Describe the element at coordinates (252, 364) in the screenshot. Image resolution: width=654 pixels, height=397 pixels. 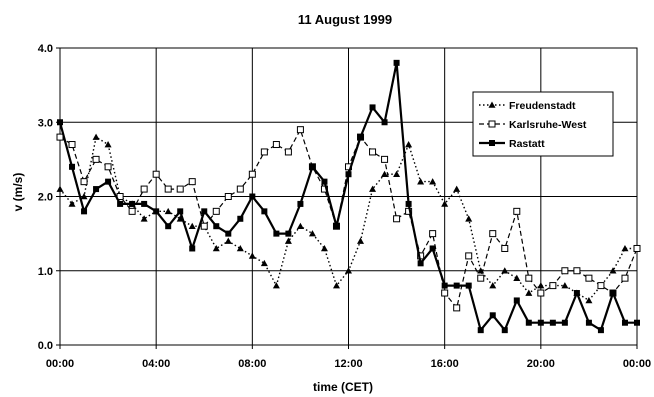
I see `x-tick-label: 08:00` at that location.